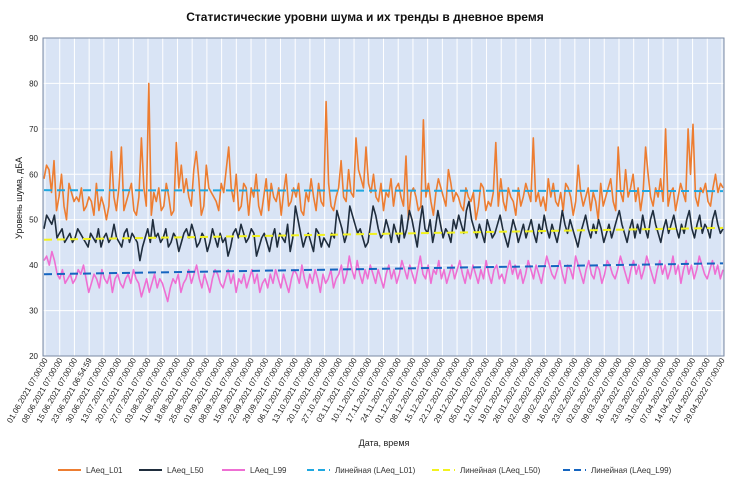  Describe the element at coordinates (33, 197) in the screenshot. I see `y-axis-ticks: 20 30 40 50 60 70 80 90` at that location.